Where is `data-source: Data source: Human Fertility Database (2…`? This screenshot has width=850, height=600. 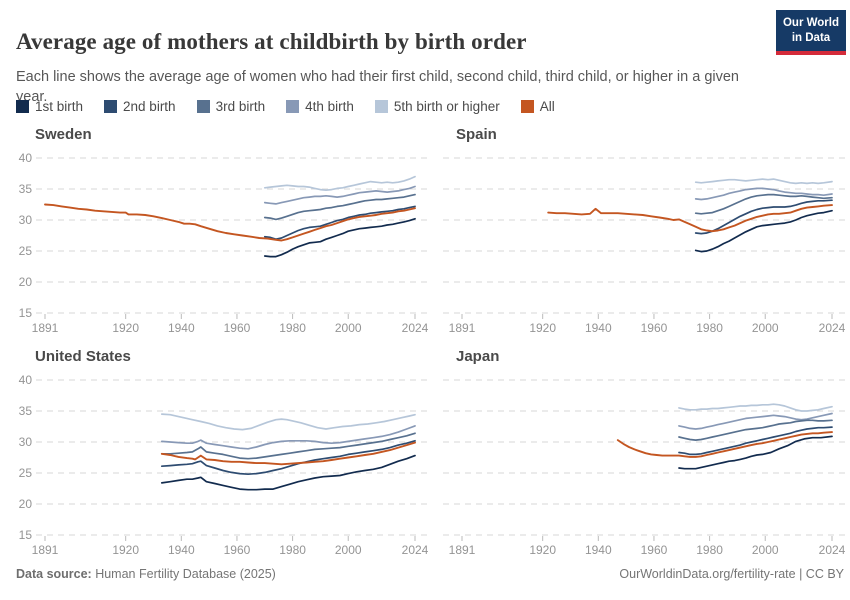
data-source: Data source: Human Fertility Database (2… is located at coordinates (146, 574).